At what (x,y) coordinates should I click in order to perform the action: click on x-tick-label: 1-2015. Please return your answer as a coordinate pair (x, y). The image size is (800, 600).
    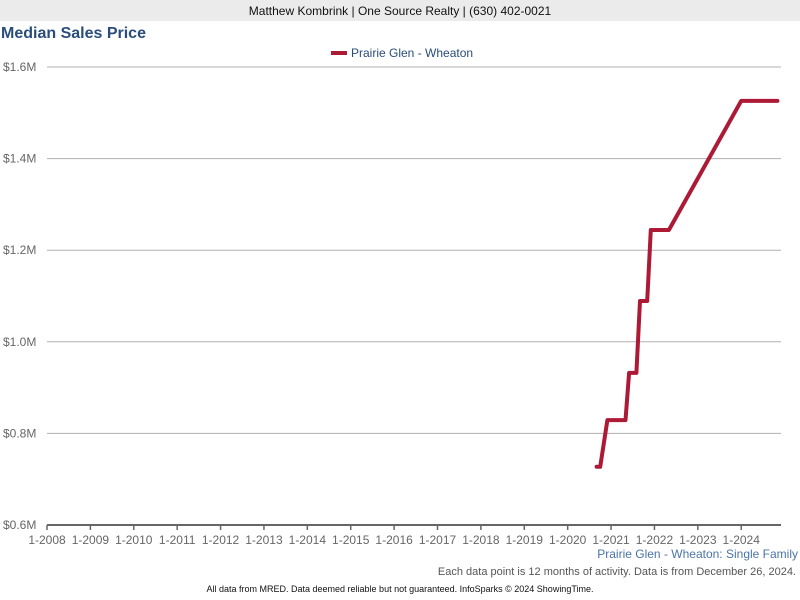
    Looking at the image, I should click on (351, 540).